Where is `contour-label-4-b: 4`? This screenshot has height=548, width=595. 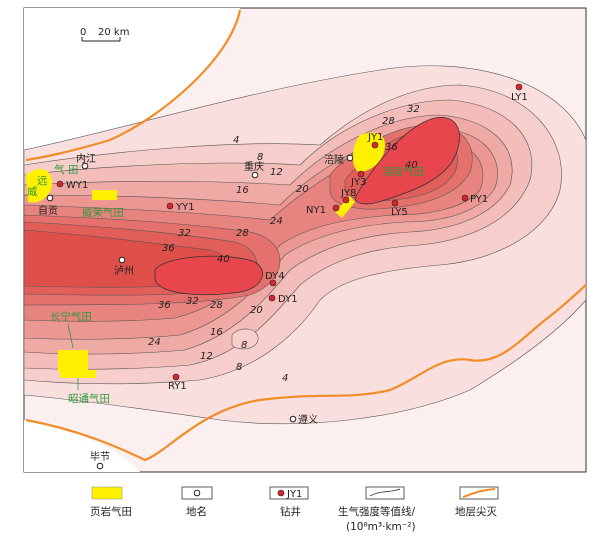 contour-label-4-b: 4 is located at coordinates (285, 378).